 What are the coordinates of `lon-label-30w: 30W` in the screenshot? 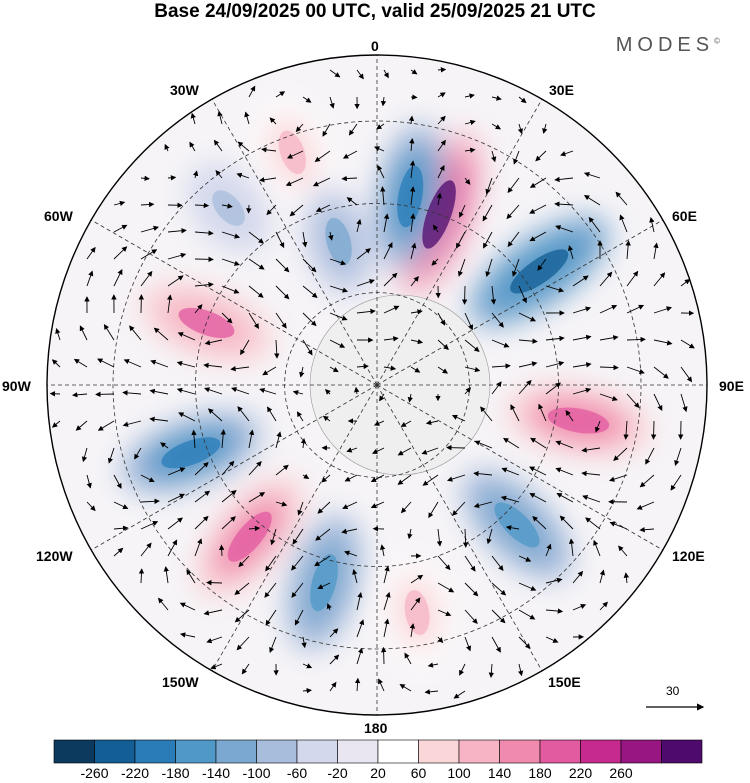 It's located at (184, 90).